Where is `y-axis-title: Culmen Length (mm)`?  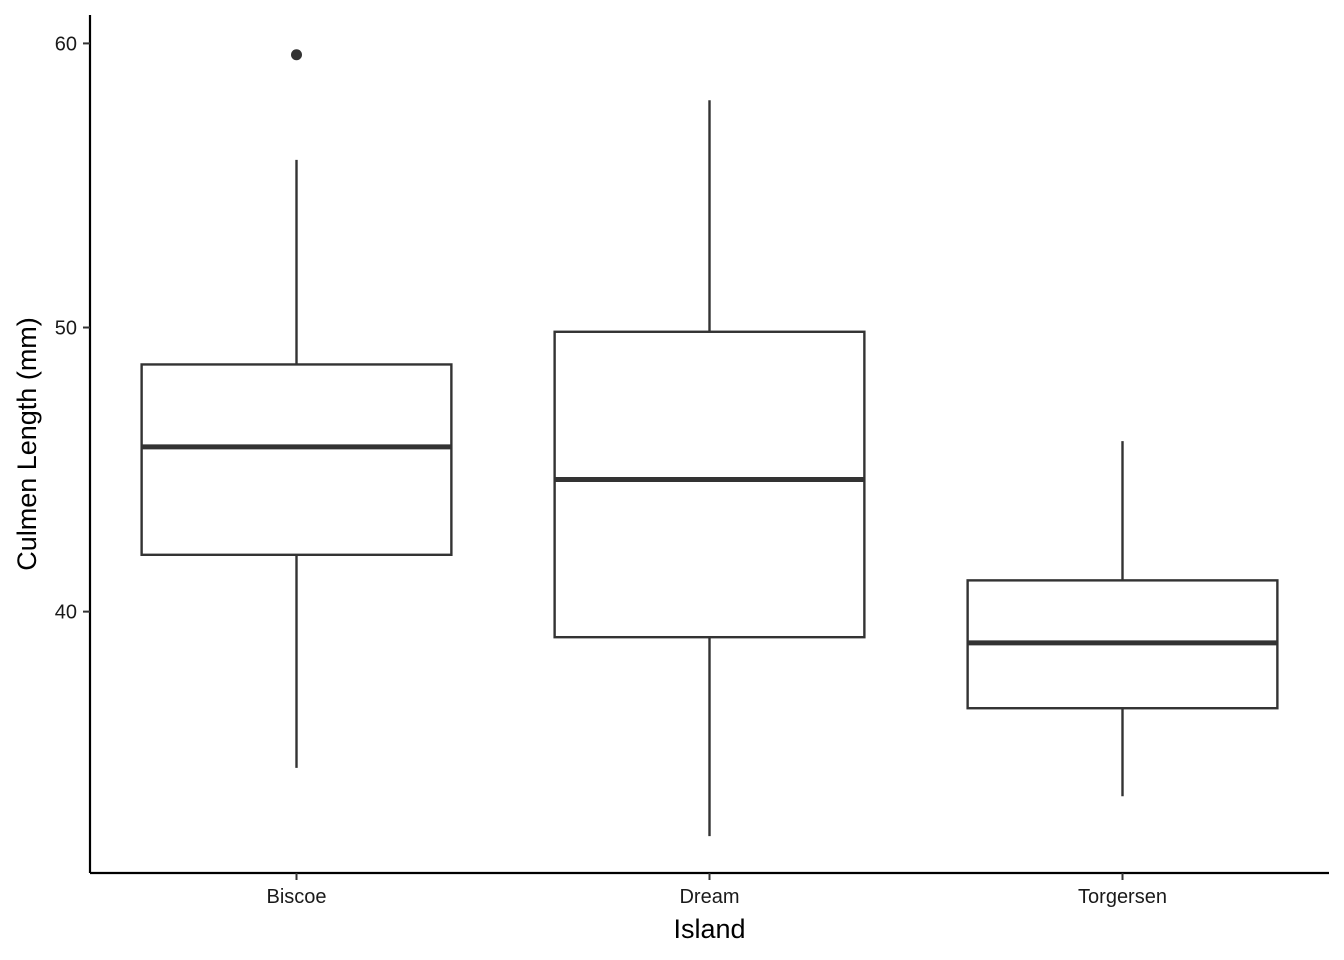
y-axis-title: Culmen Length (mm) is located at coordinates (27, 444).